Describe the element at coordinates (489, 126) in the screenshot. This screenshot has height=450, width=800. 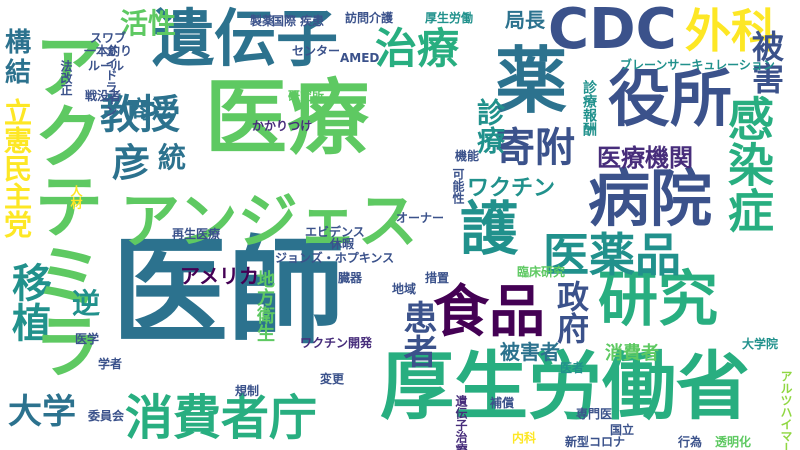
I see `word: 診療` at that location.